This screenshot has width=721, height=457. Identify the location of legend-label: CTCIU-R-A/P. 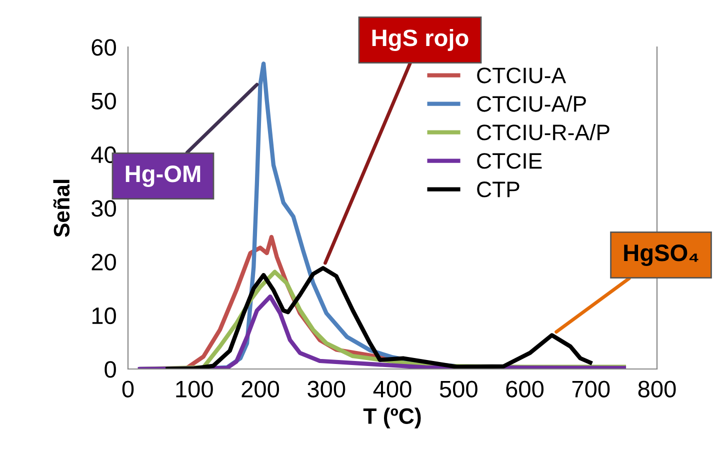
(543, 132).